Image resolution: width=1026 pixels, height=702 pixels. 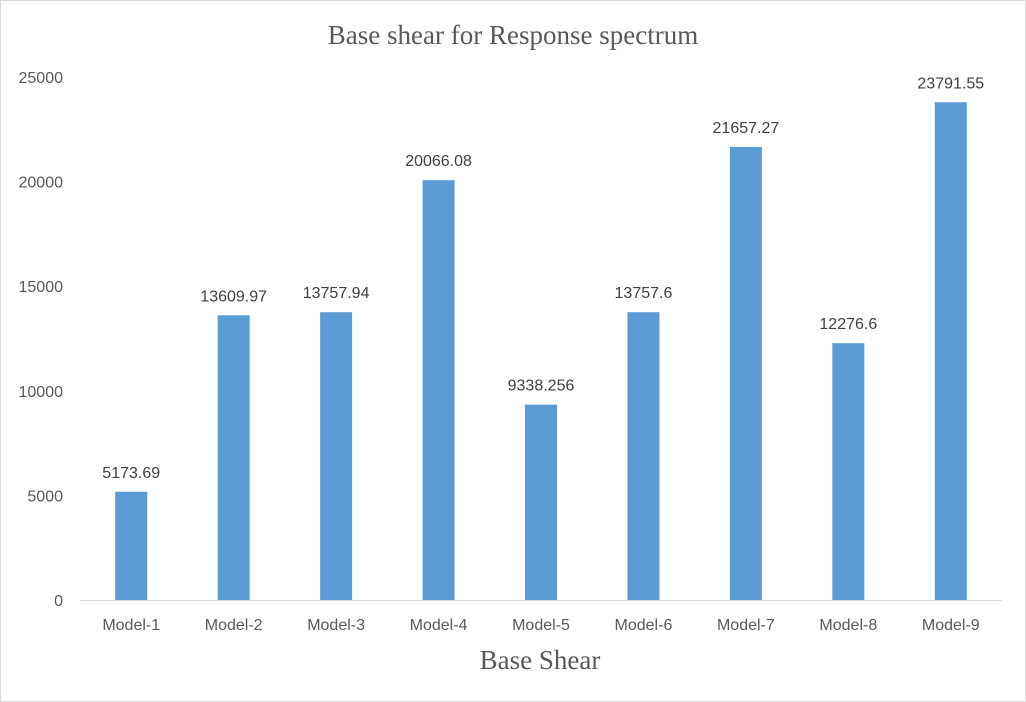 What do you see at coordinates (336, 293) in the screenshot?
I see `data-label: 13757.94` at bounding box center [336, 293].